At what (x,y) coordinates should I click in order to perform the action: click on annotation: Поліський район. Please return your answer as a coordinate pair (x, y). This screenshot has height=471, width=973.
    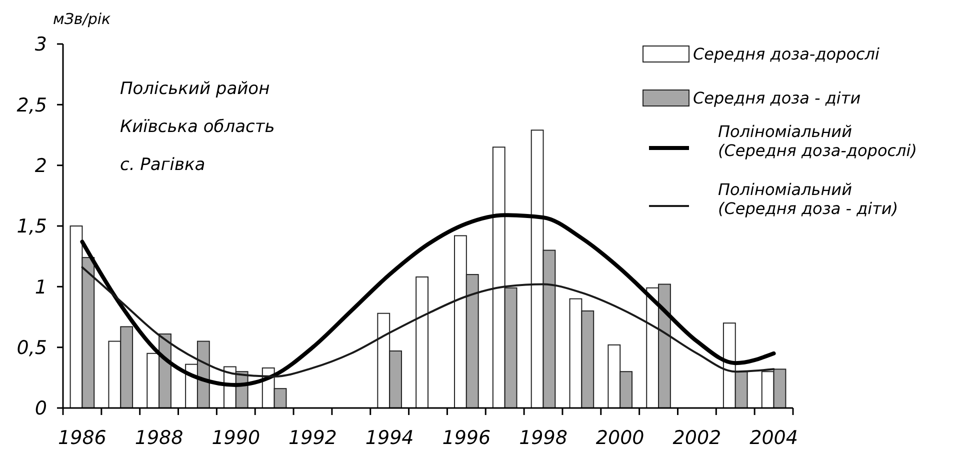
    Looking at the image, I should click on (195, 89).